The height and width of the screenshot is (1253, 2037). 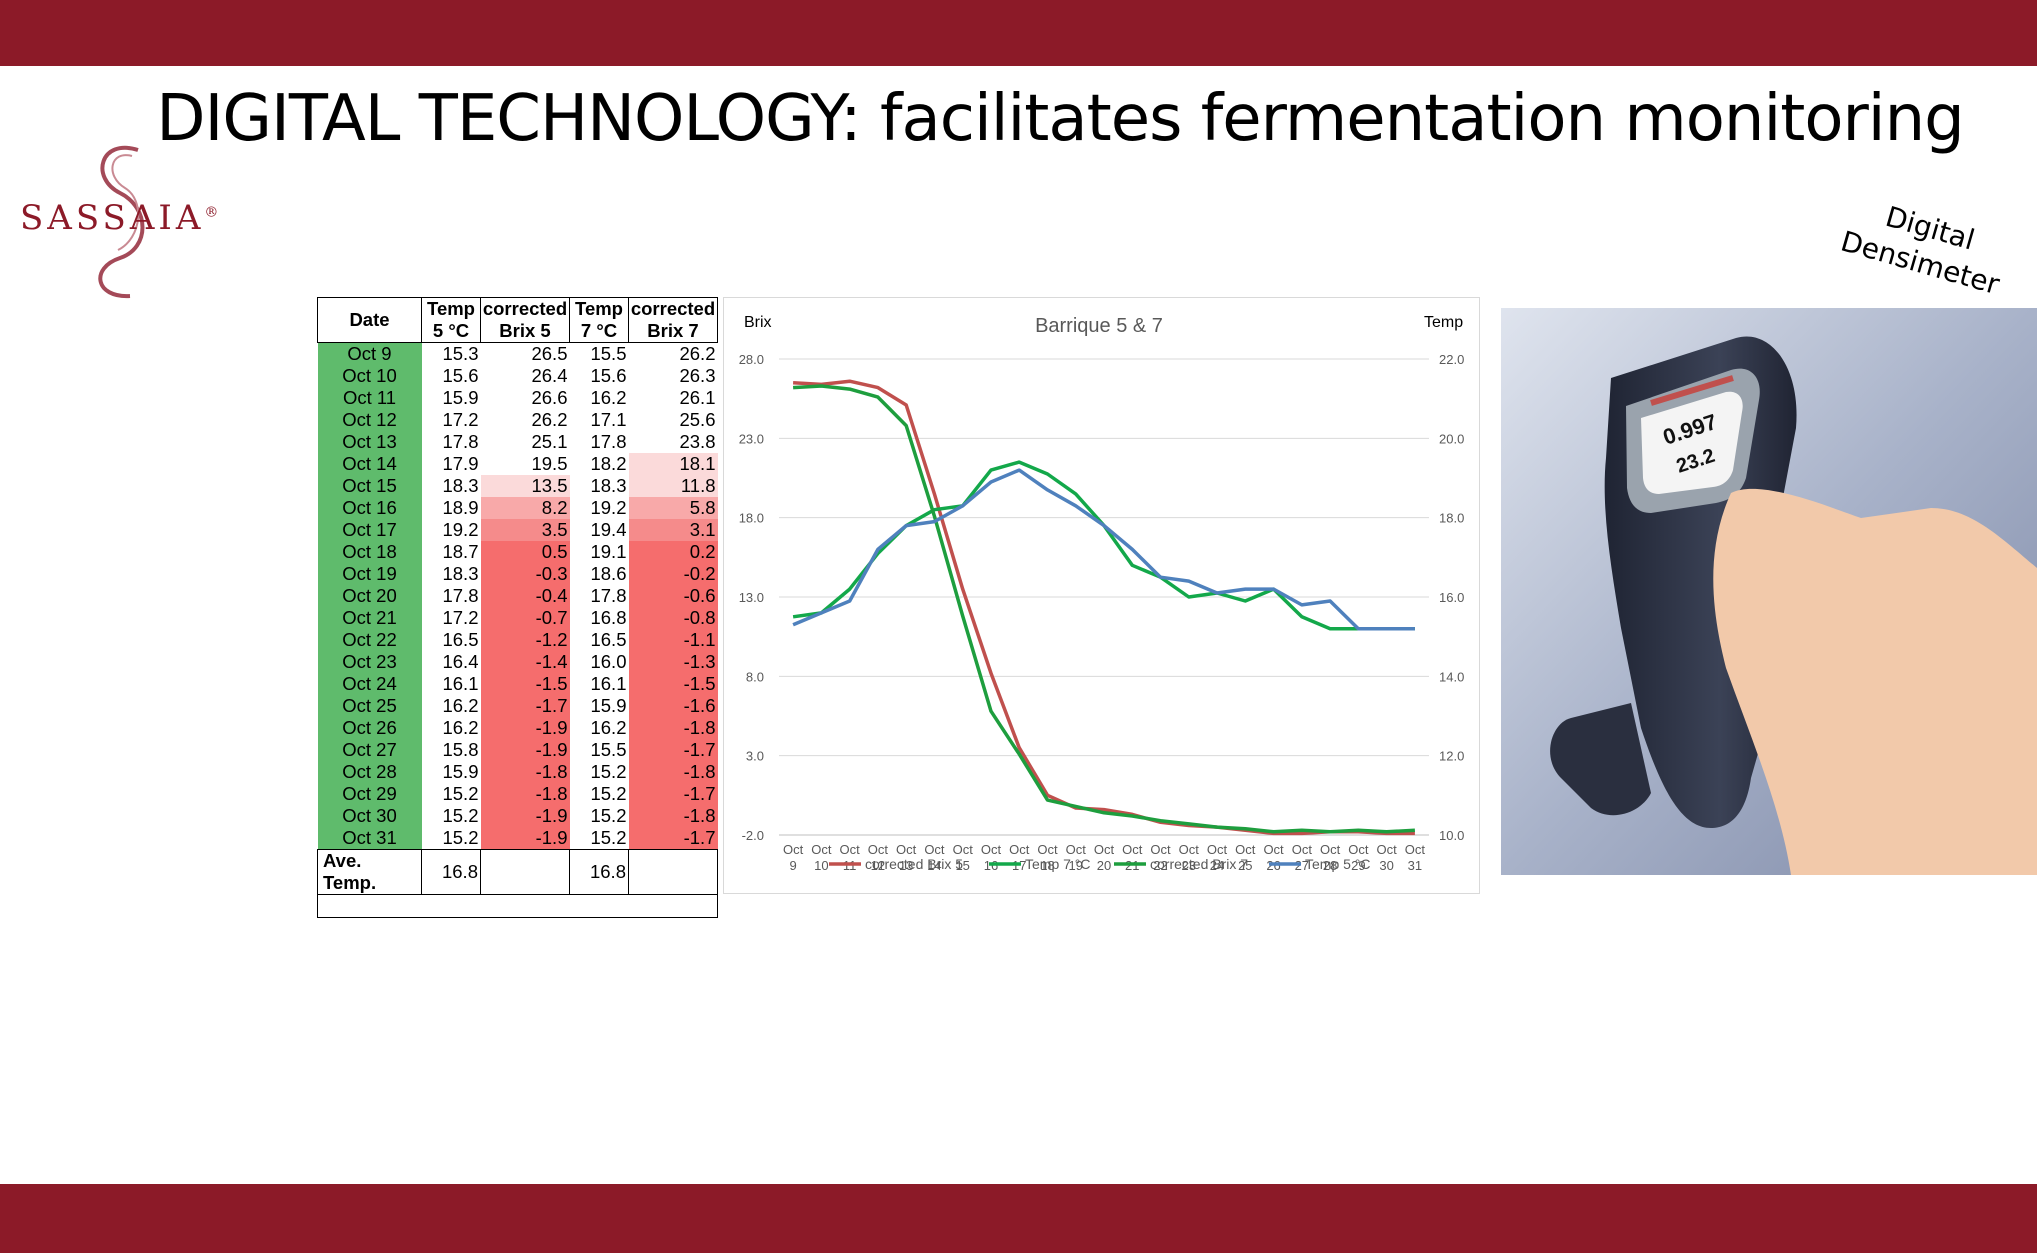 I want to click on cell-brix5: 26.2, so click(x=525, y=420).